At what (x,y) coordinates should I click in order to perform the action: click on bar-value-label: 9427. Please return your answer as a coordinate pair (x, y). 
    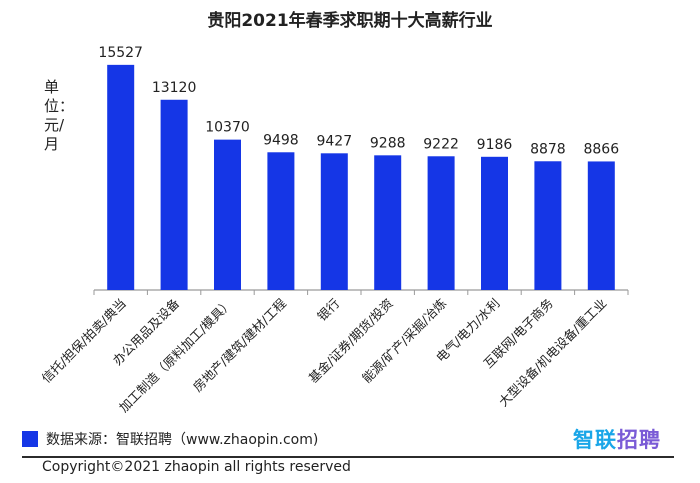
    Looking at the image, I should click on (334, 141).